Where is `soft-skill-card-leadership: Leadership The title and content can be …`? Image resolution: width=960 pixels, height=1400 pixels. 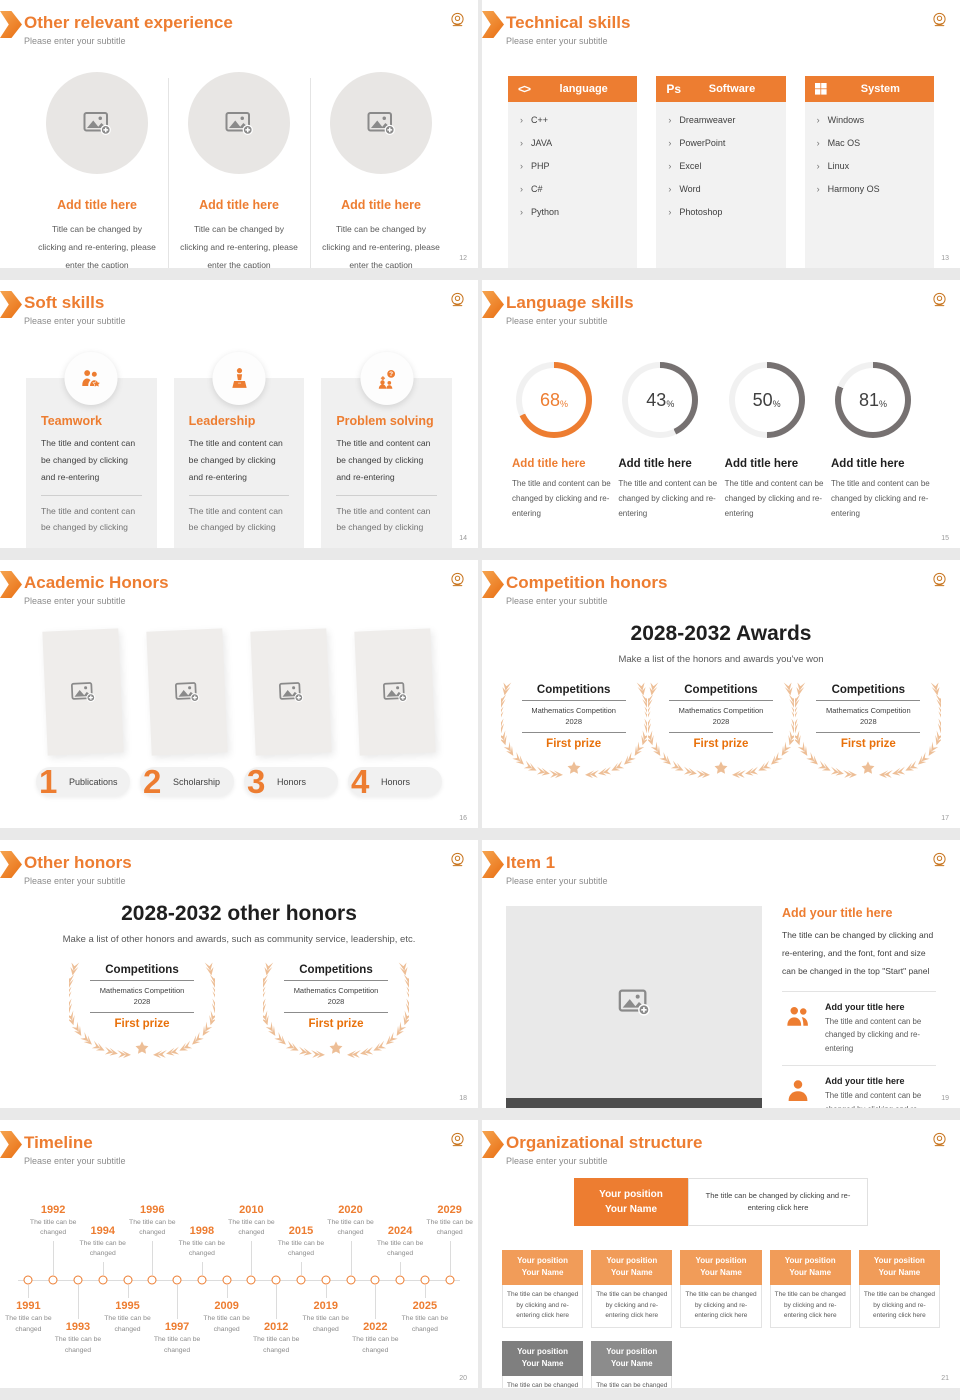 soft-skill-card-leadership: Leadership The title and content can be … is located at coordinates (239, 450).